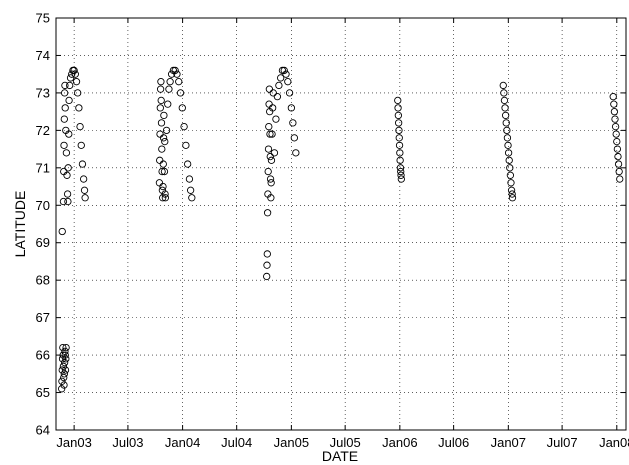 The height and width of the screenshot is (465, 629). Describe the element at coordinates (508, 442) in the screenshot. I see `x-tick-label: Jan07` at that location.